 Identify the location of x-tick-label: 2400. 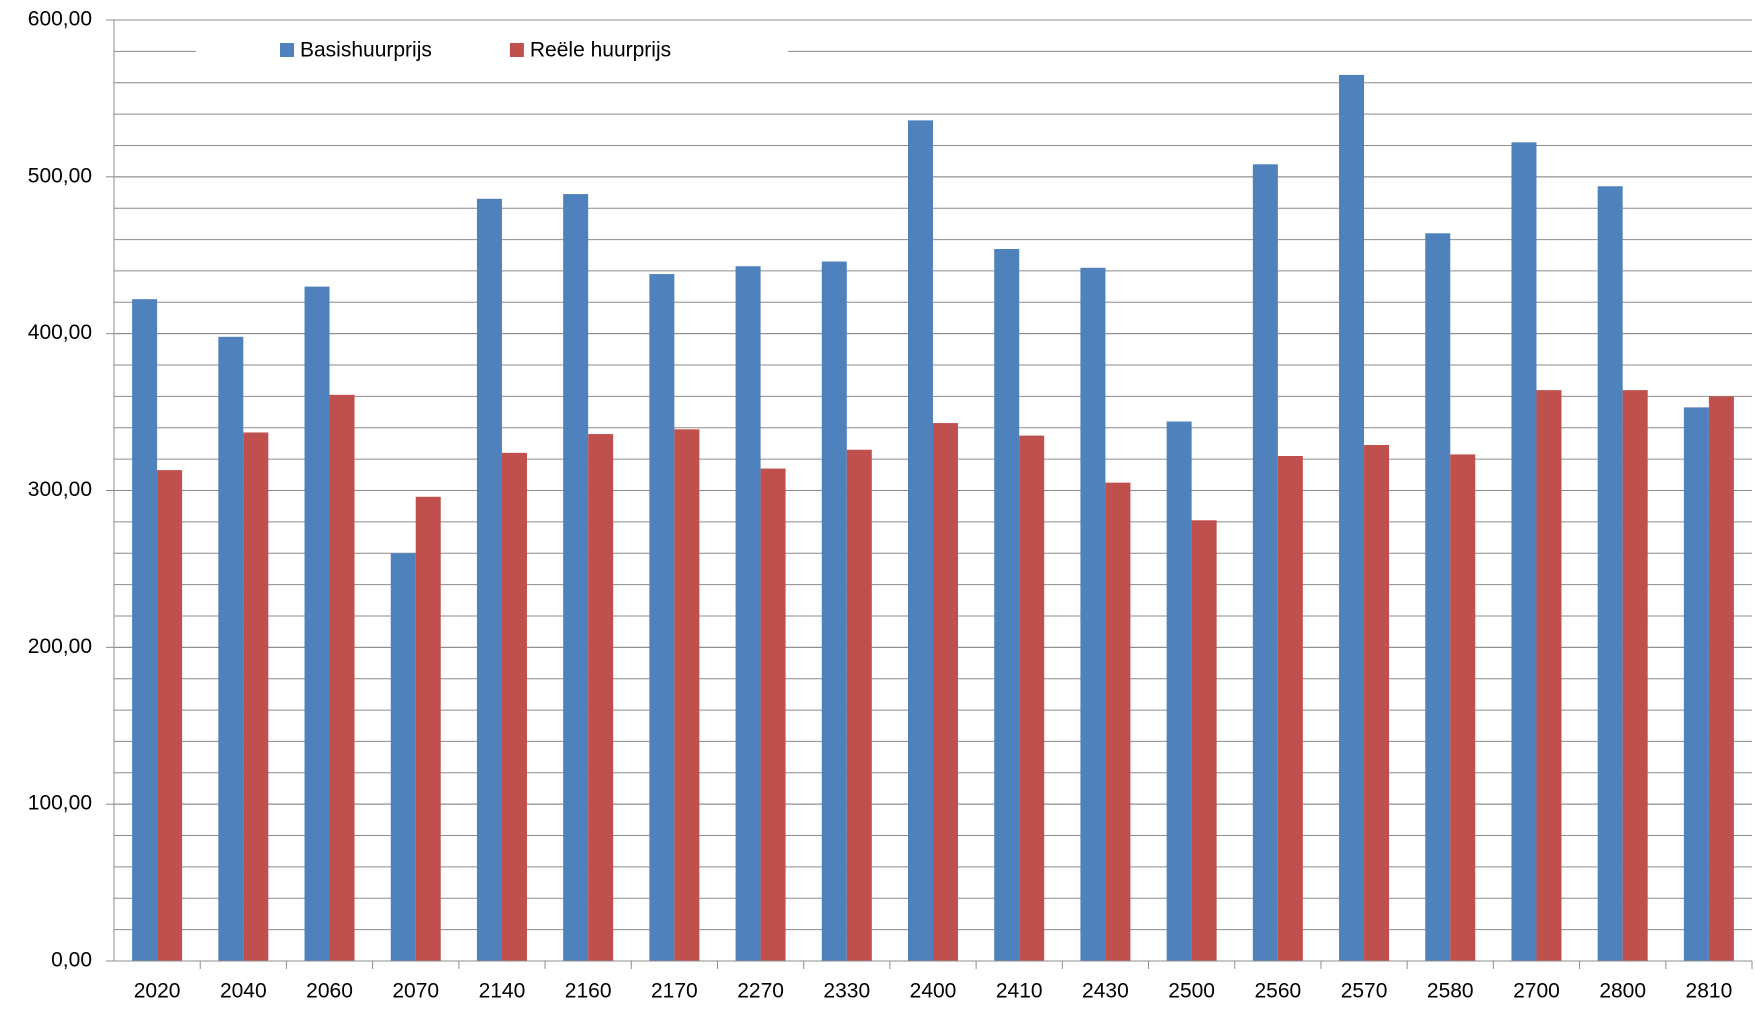
(933, 991).